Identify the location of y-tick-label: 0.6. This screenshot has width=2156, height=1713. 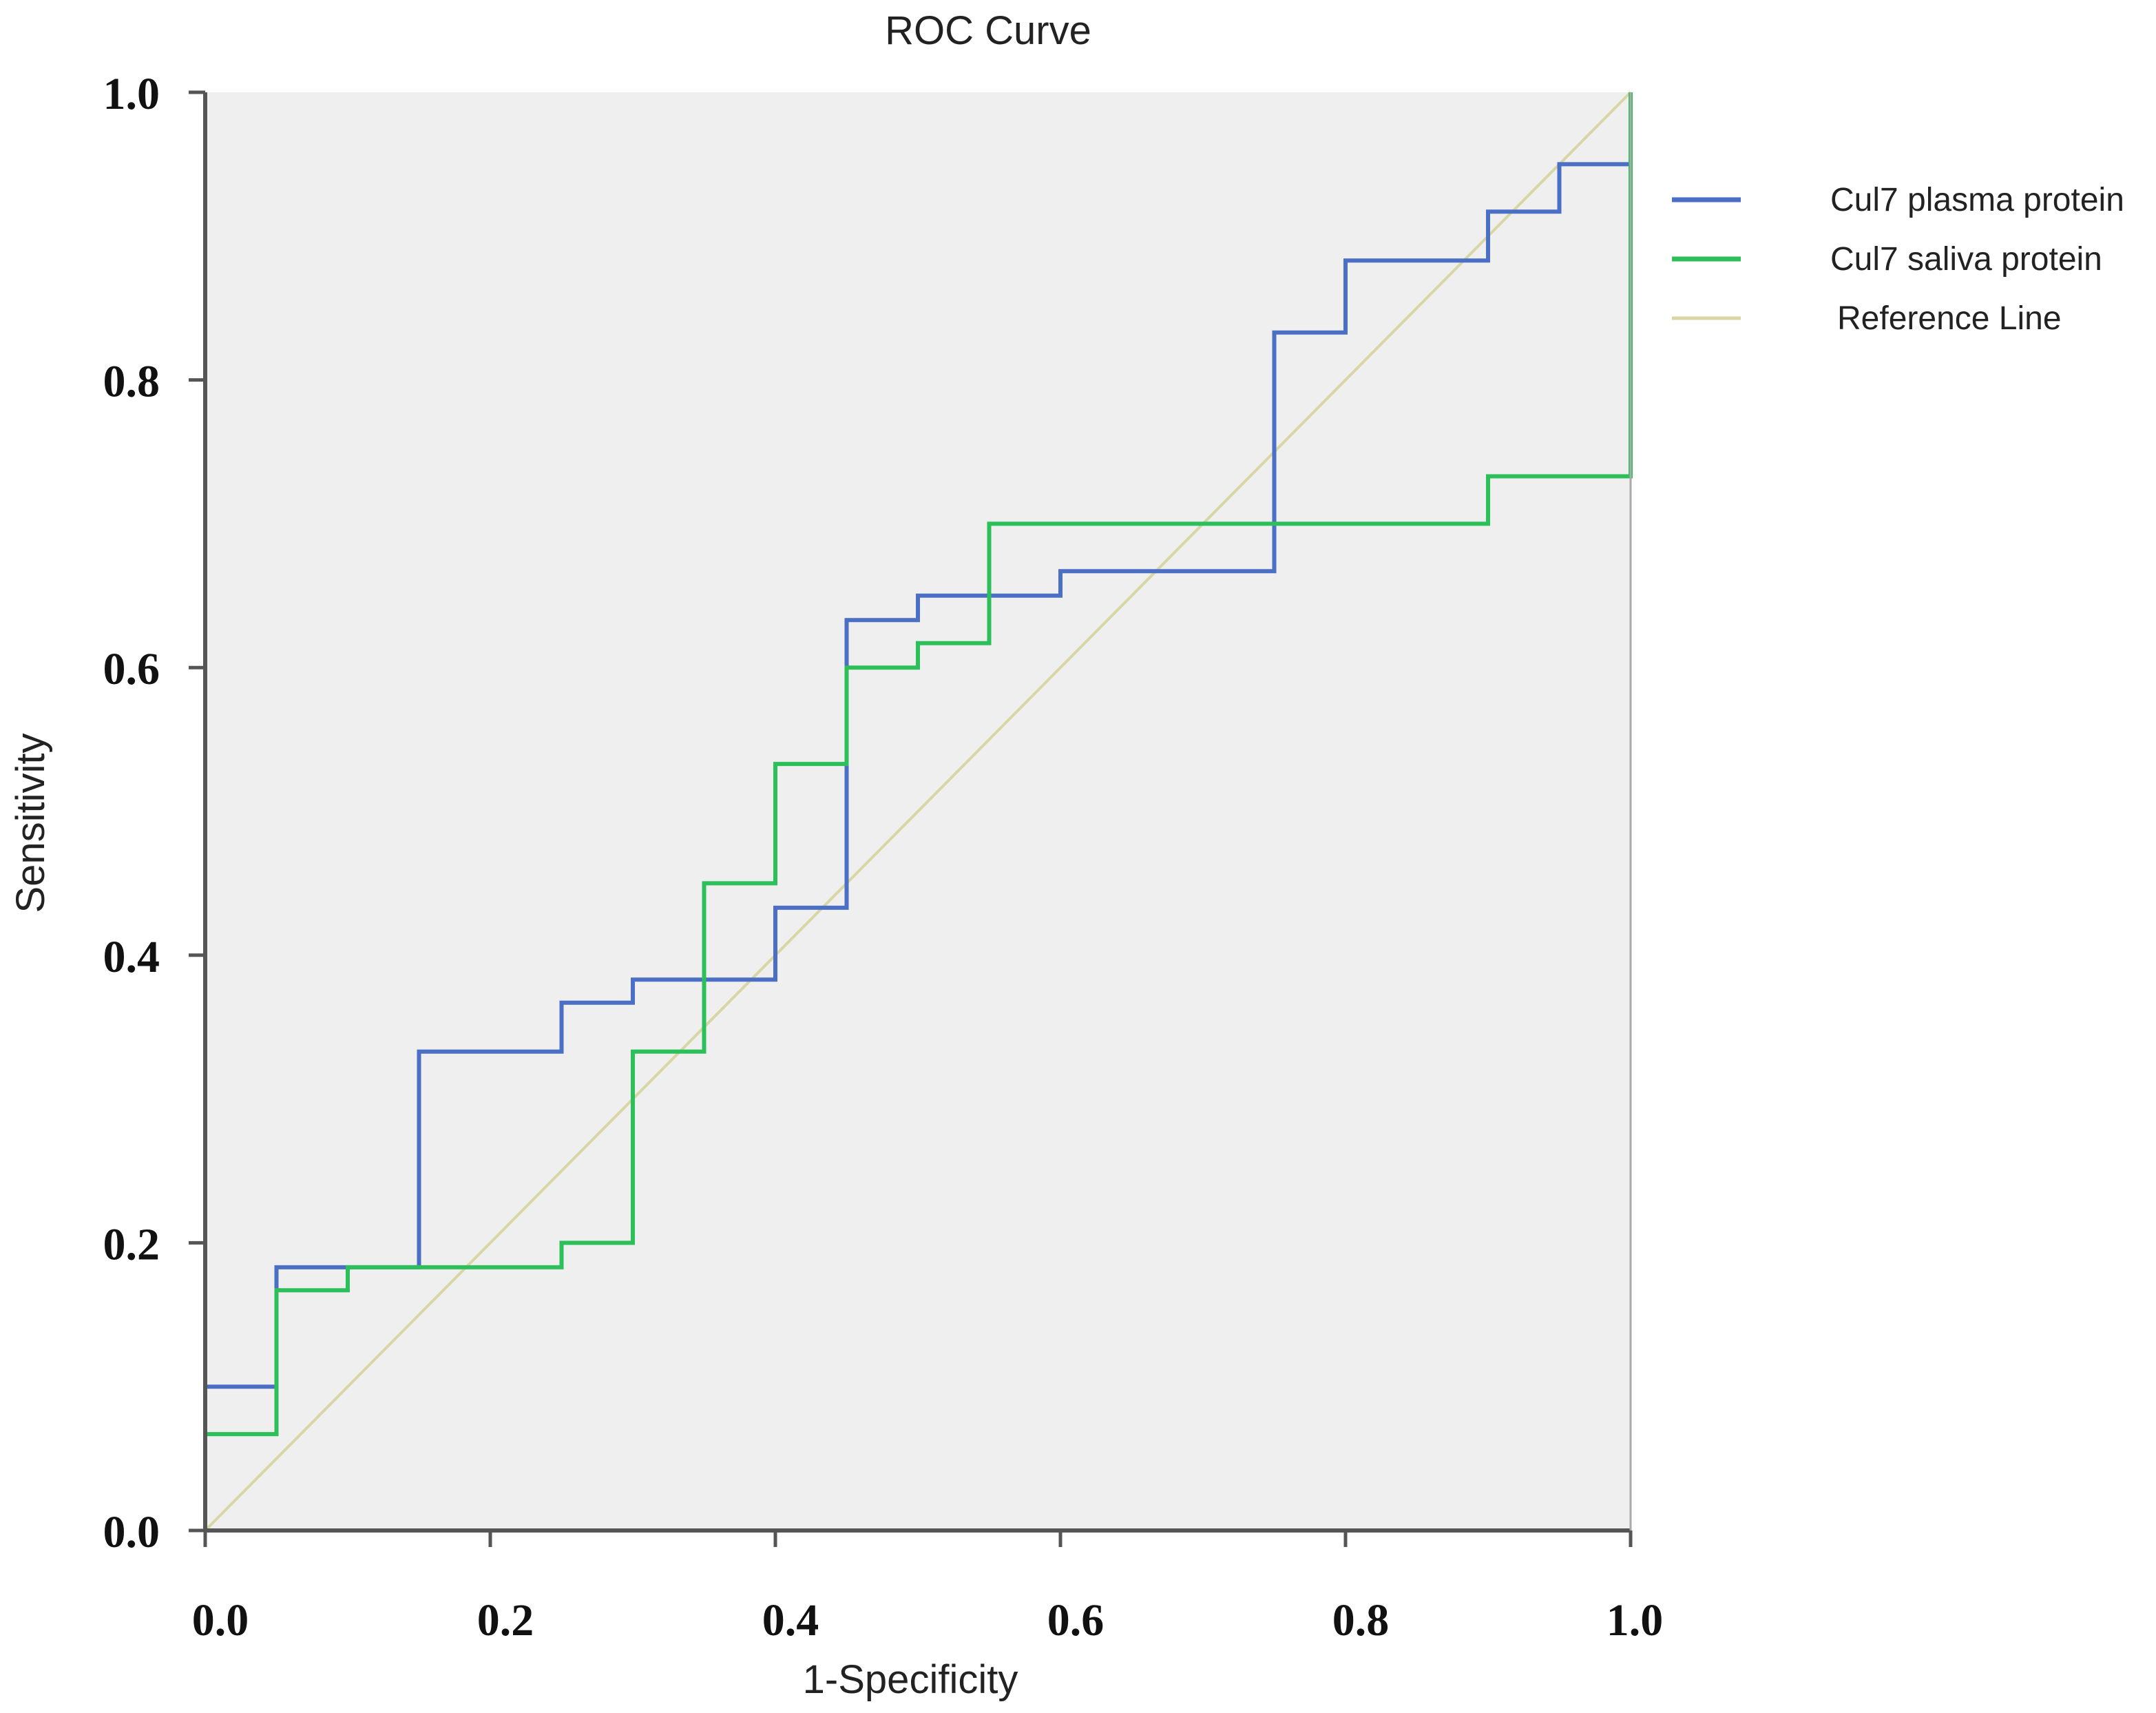
(132, 669).